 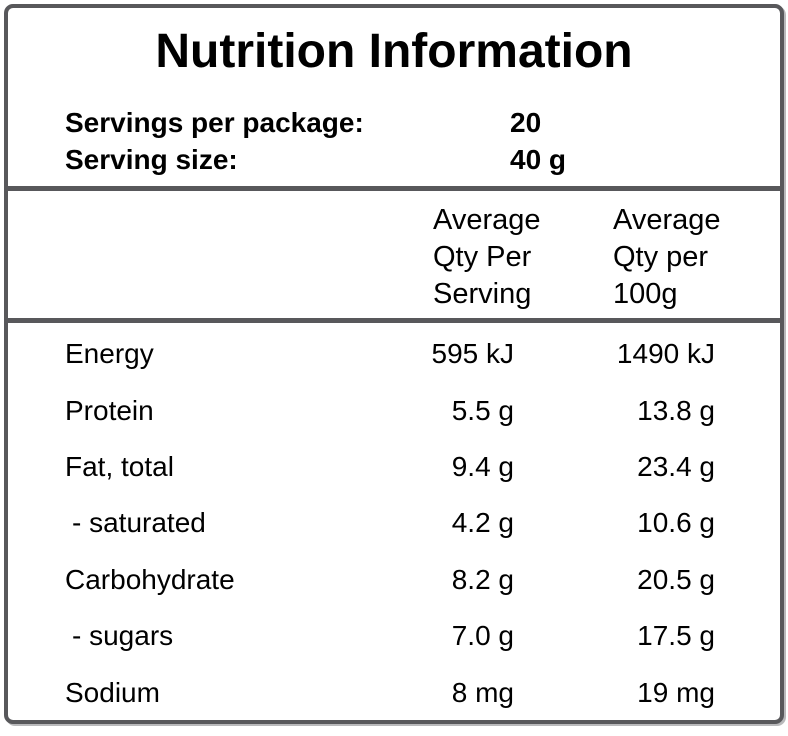 What do you see at coordinates (665, 354) in the screenshot?
I see `per-100g-value: 1490 kJ` at bounding box center [665, 354].